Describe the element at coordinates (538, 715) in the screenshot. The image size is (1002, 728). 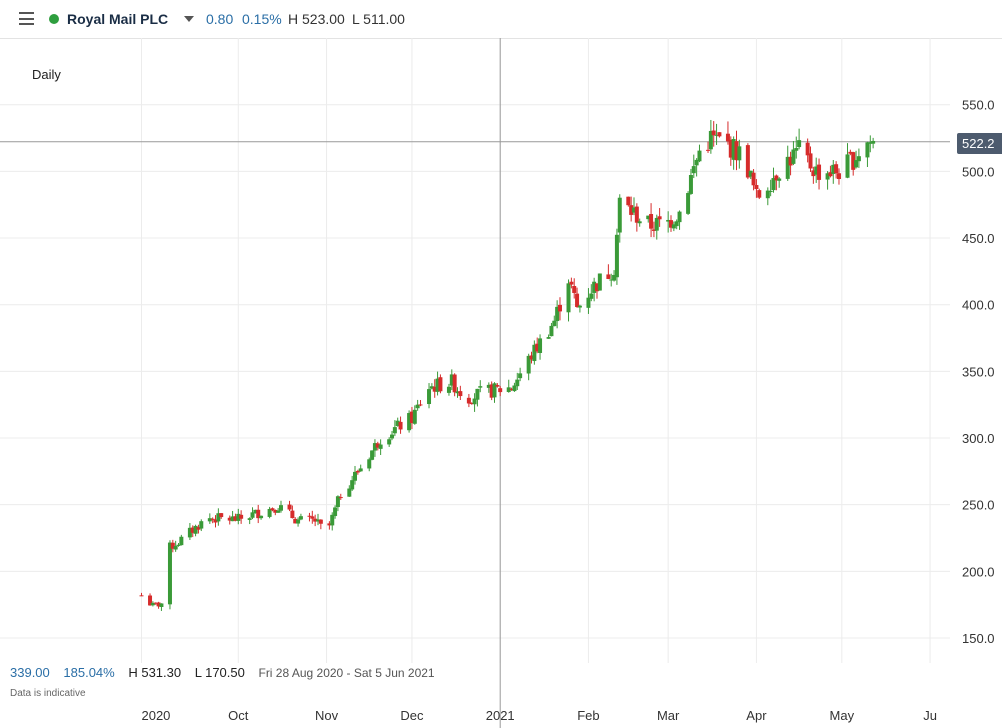
I see `x-axis: 2020 Oct Nov Dec 2021 Feb Mar Apr May Ju` at that location.